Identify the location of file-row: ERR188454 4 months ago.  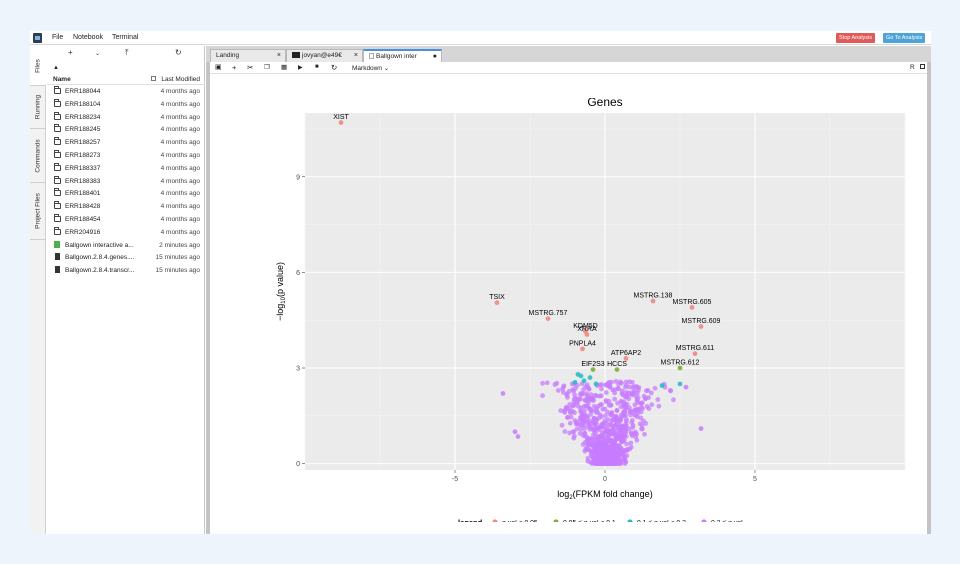
(126, 220).